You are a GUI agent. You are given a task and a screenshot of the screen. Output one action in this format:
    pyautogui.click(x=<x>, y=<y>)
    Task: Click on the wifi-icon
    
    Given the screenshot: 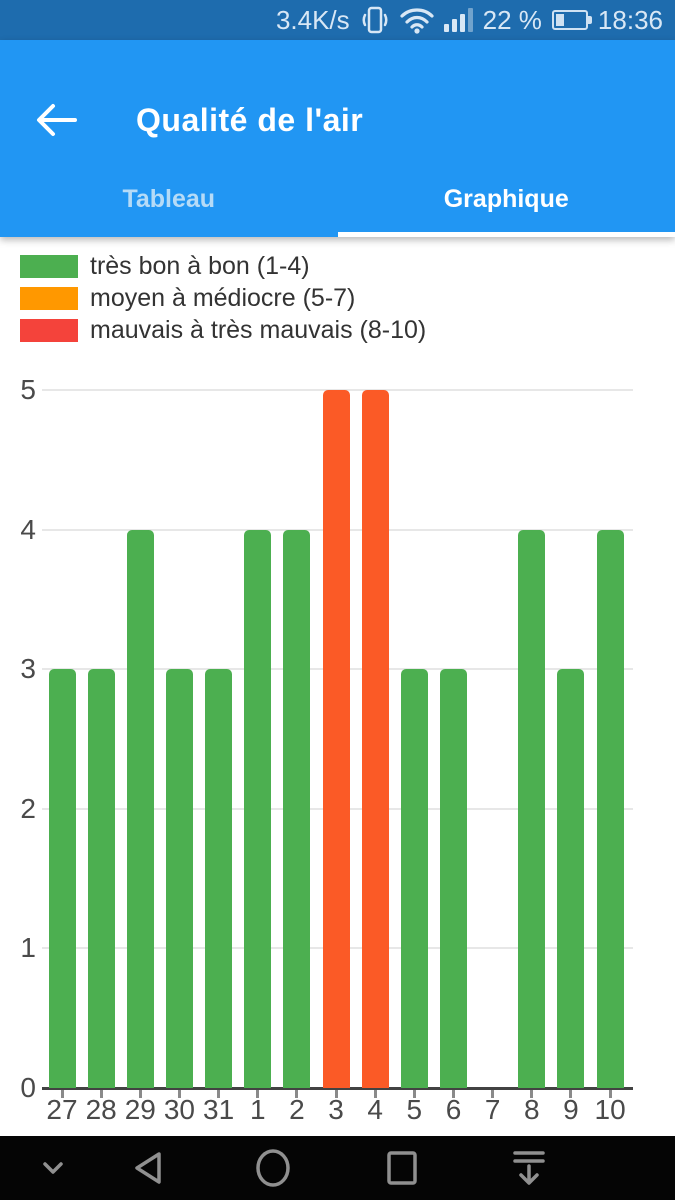 What is the action you would take?
    pyautogui.click(x=417, y=20)
    